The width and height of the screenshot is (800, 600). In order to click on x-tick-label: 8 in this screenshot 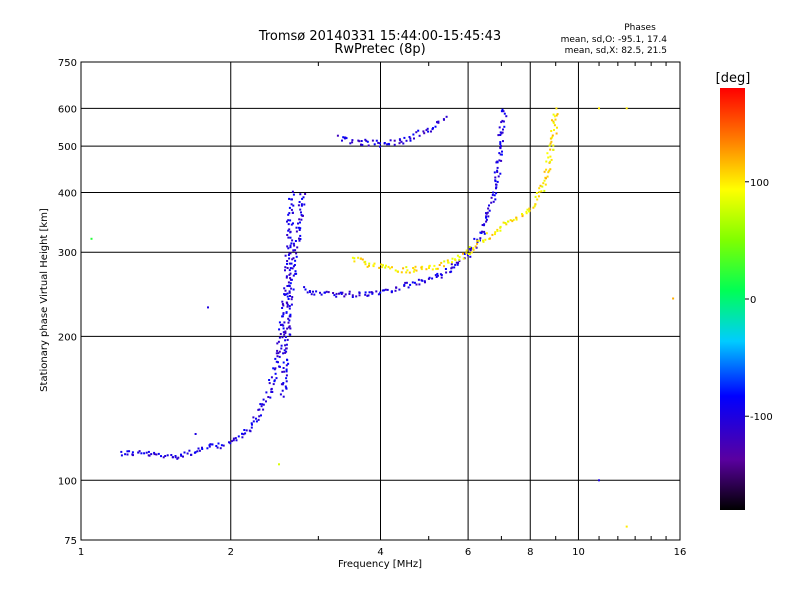, I will do `click(530, 552)`.